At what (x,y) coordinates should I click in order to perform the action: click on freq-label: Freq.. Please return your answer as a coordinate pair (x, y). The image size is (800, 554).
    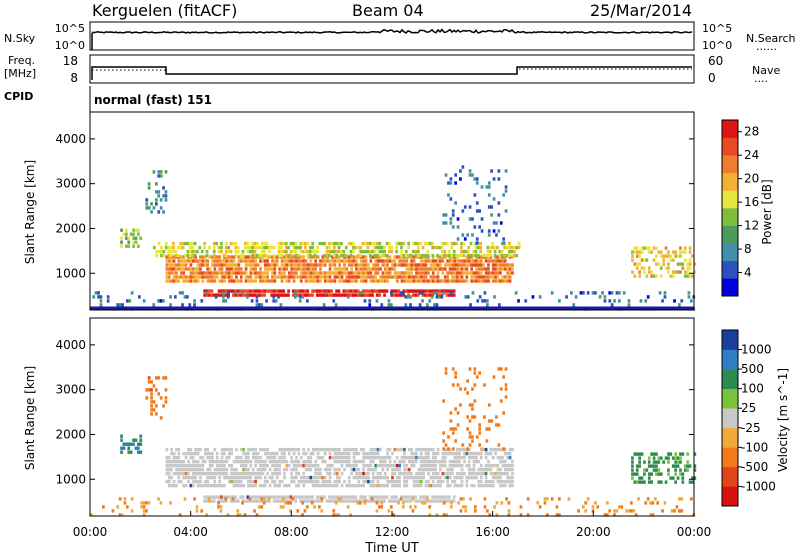
    Looking at the image, I should click on (21, 60).